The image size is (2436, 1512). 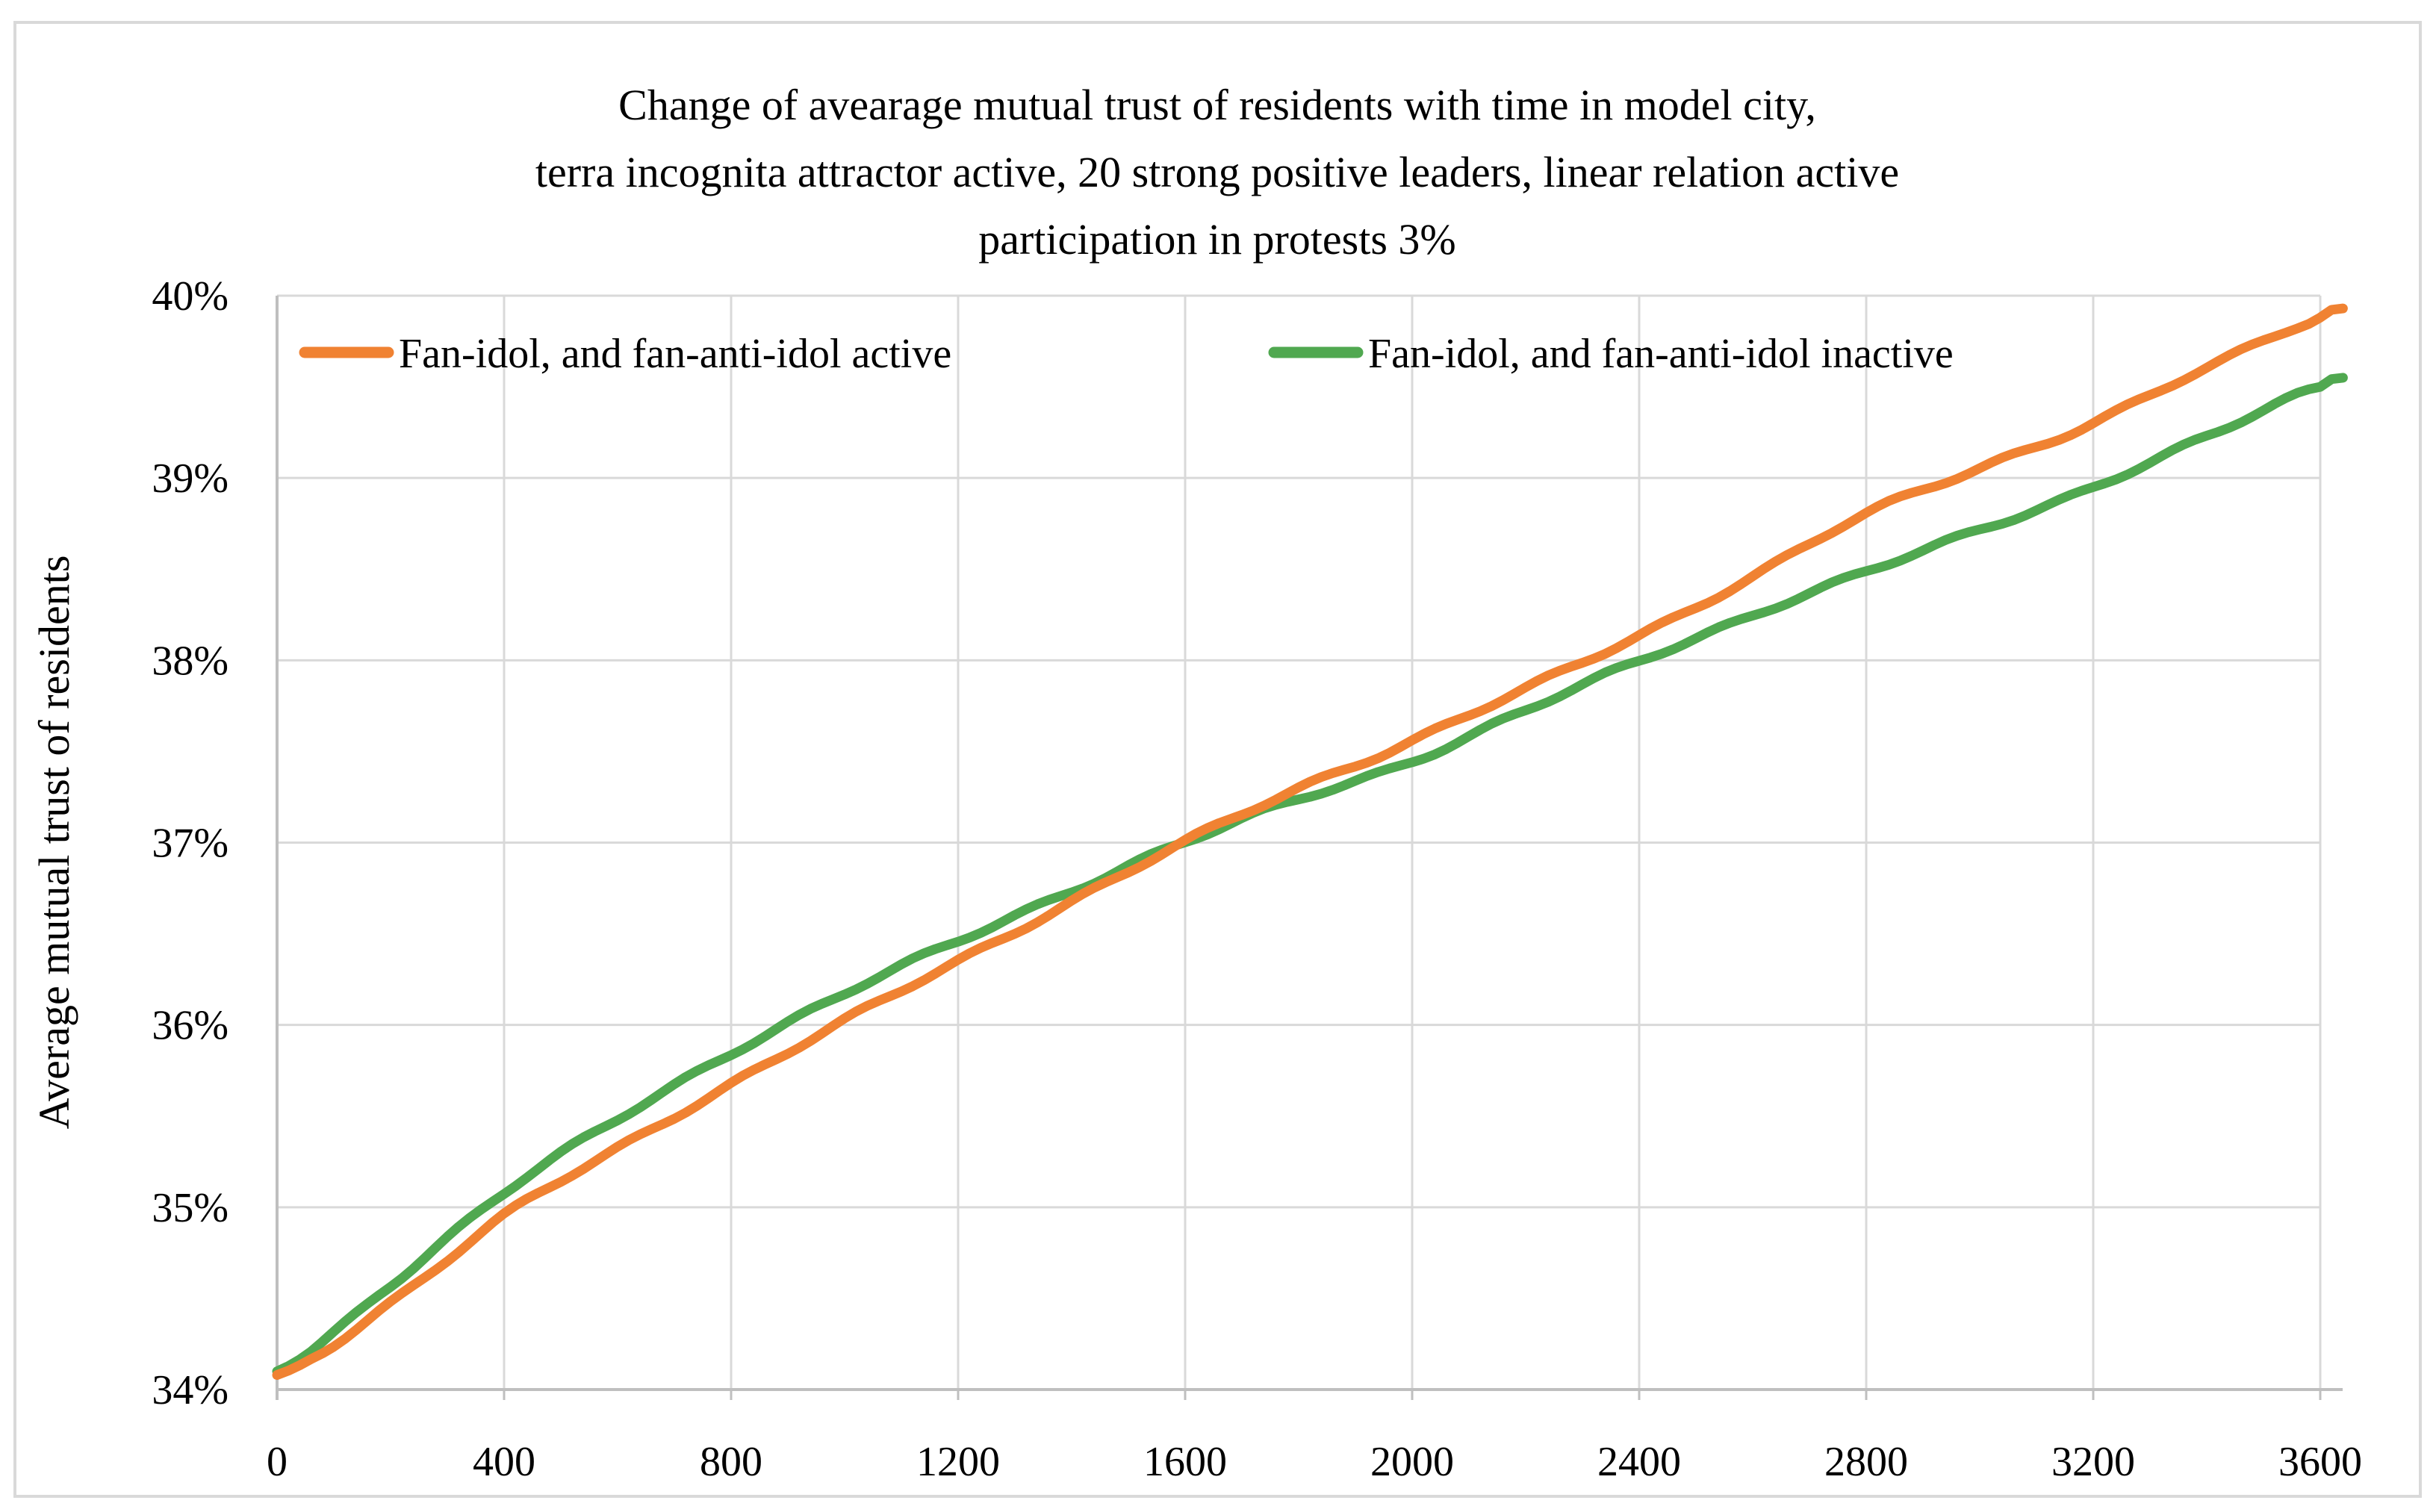 What do you see at coordinates (958, 1462) in the screenshot?
I see `x-tick-label: 1200` at bounding box center [958, 1462].